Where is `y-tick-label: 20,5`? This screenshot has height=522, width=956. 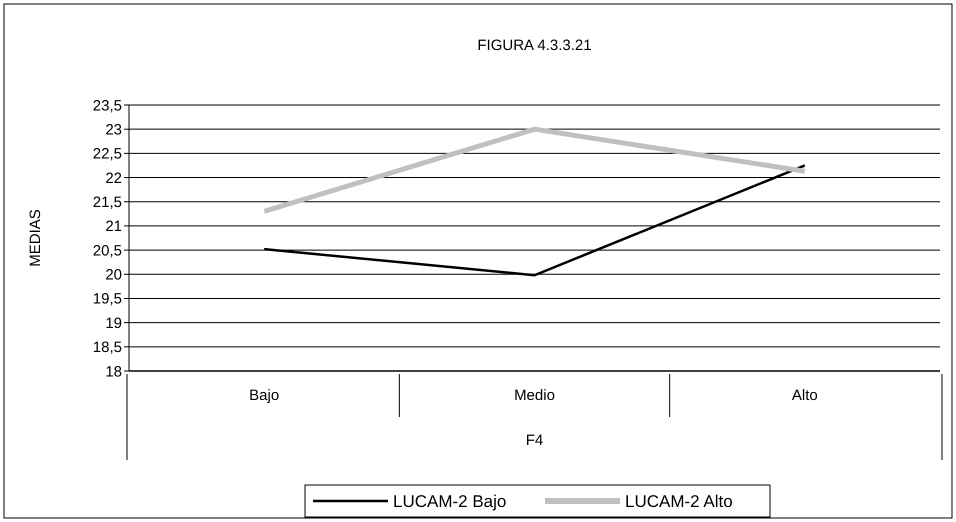 y-tick-label: 20,5 is located at coordinates (107, 251).